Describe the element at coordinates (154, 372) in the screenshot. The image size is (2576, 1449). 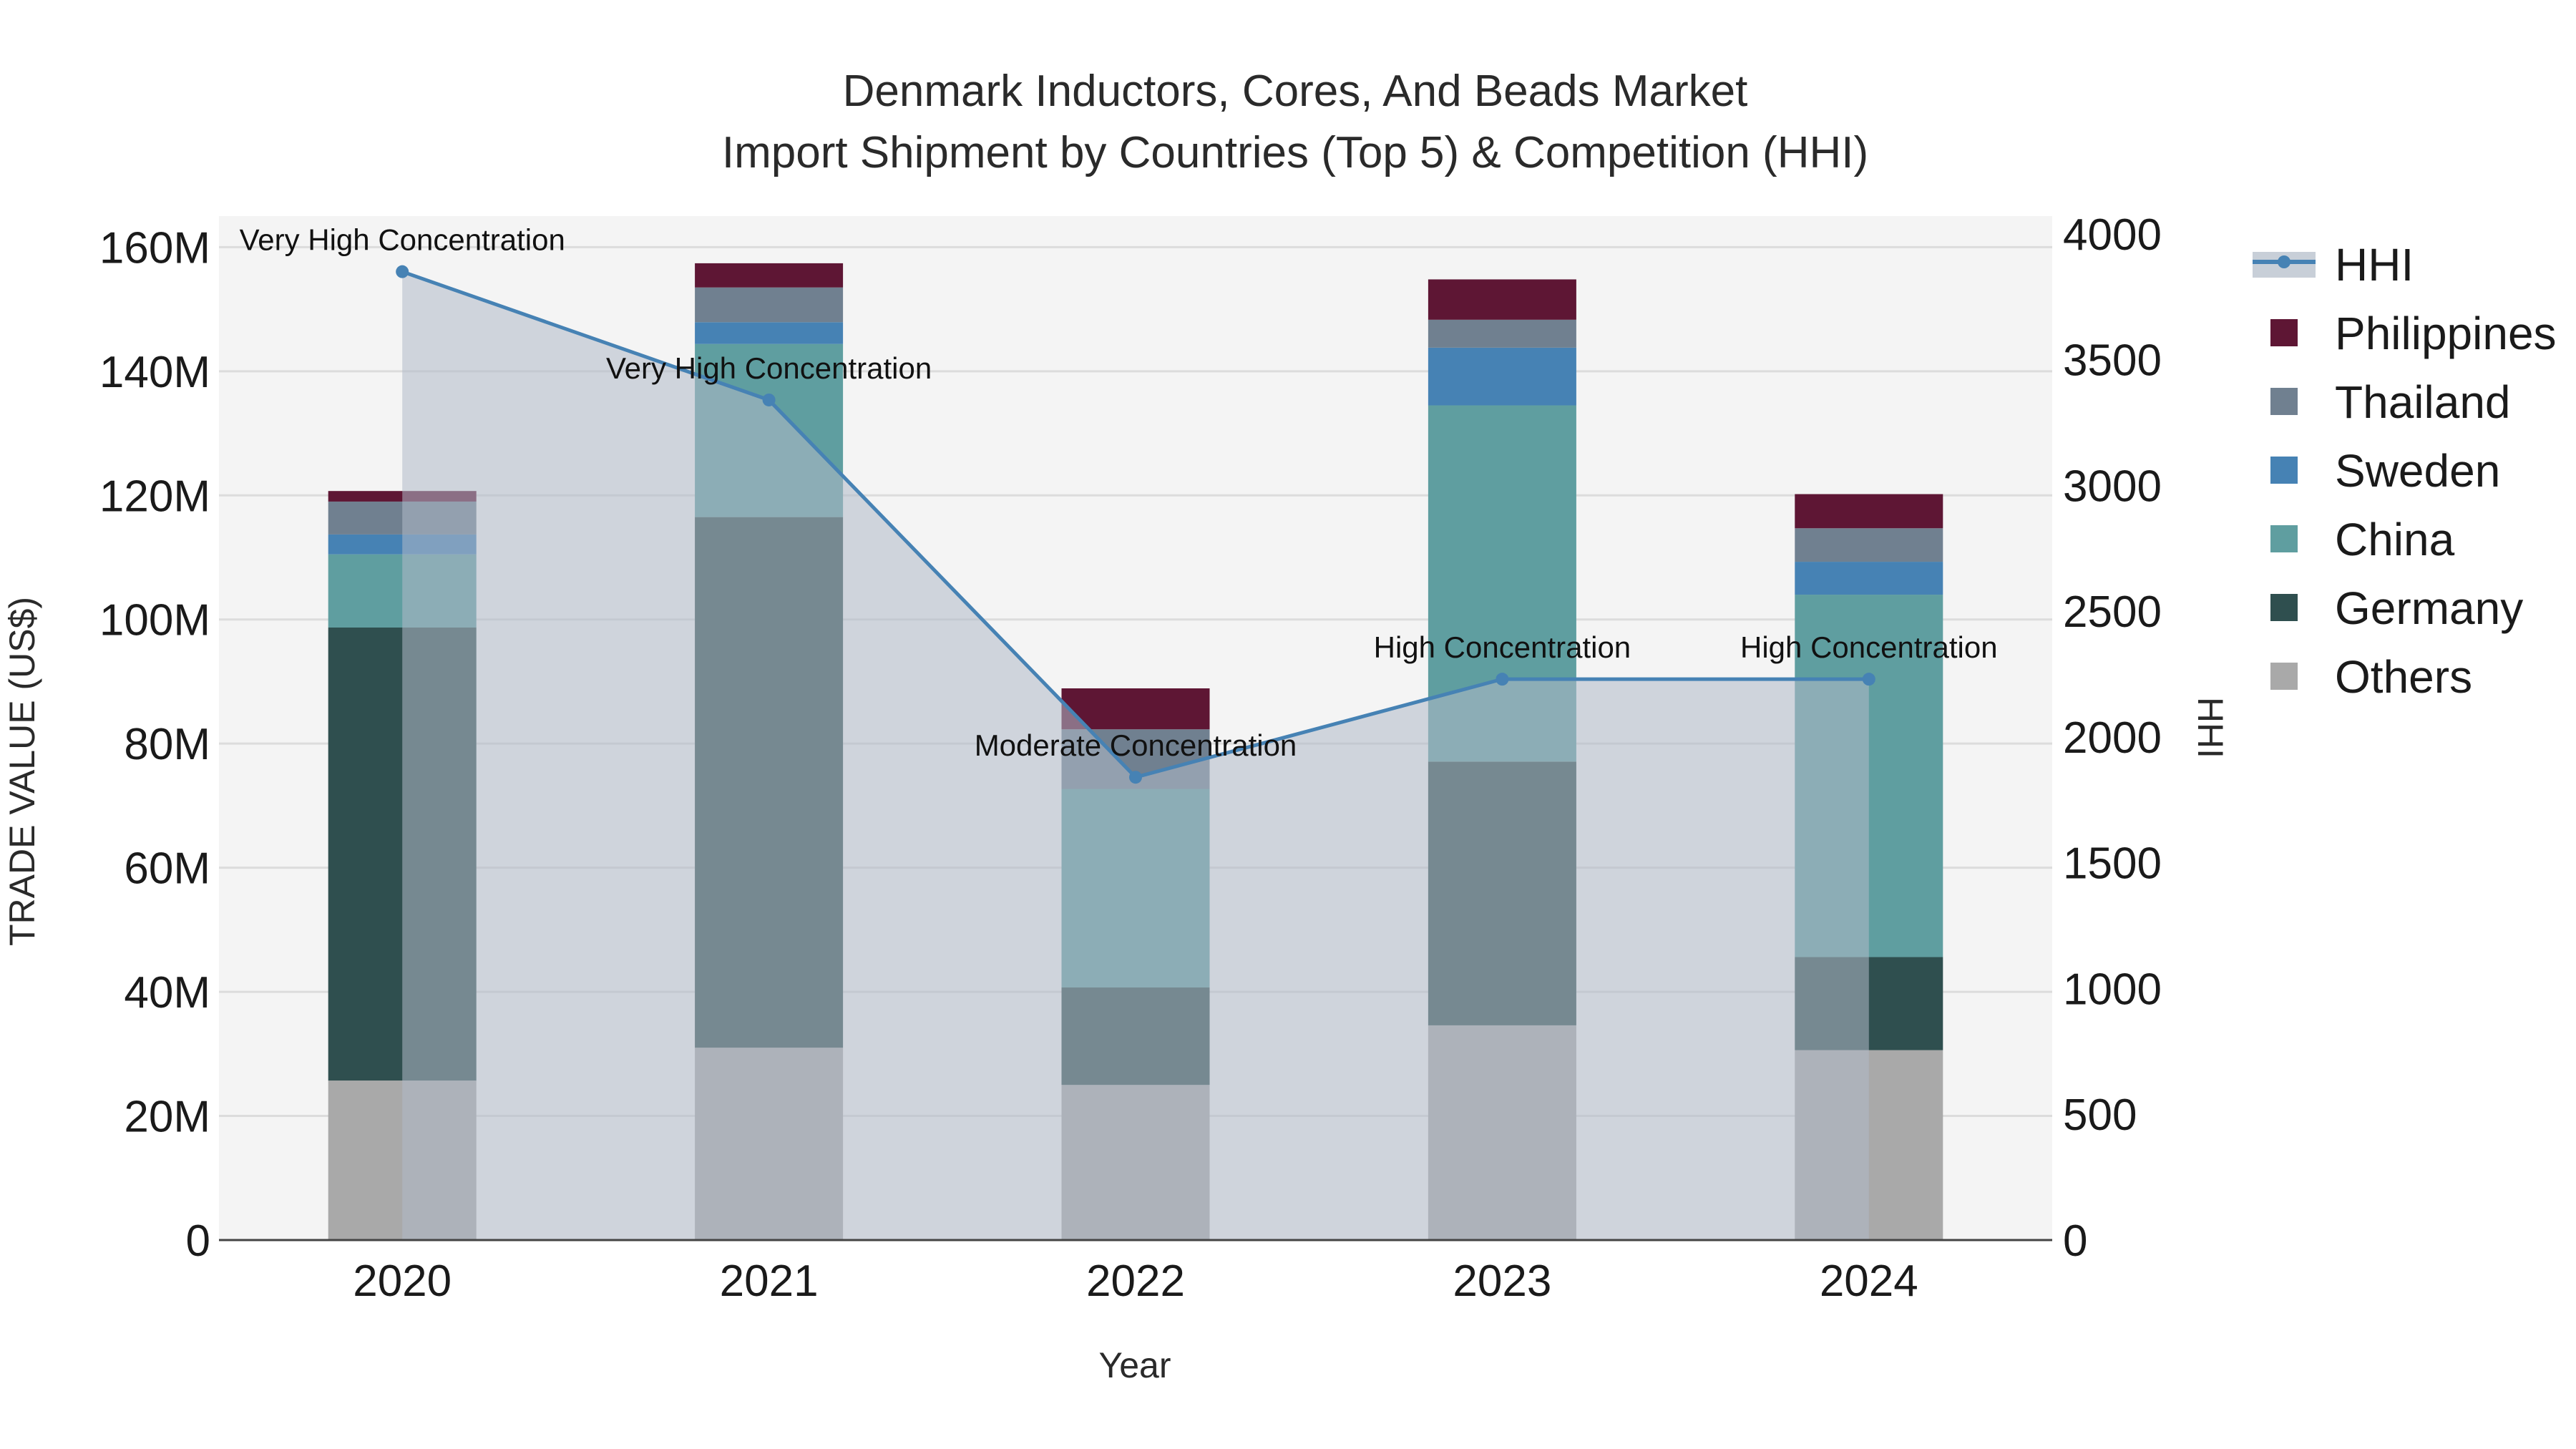
I see `y-tick-label: 140M` at that location.